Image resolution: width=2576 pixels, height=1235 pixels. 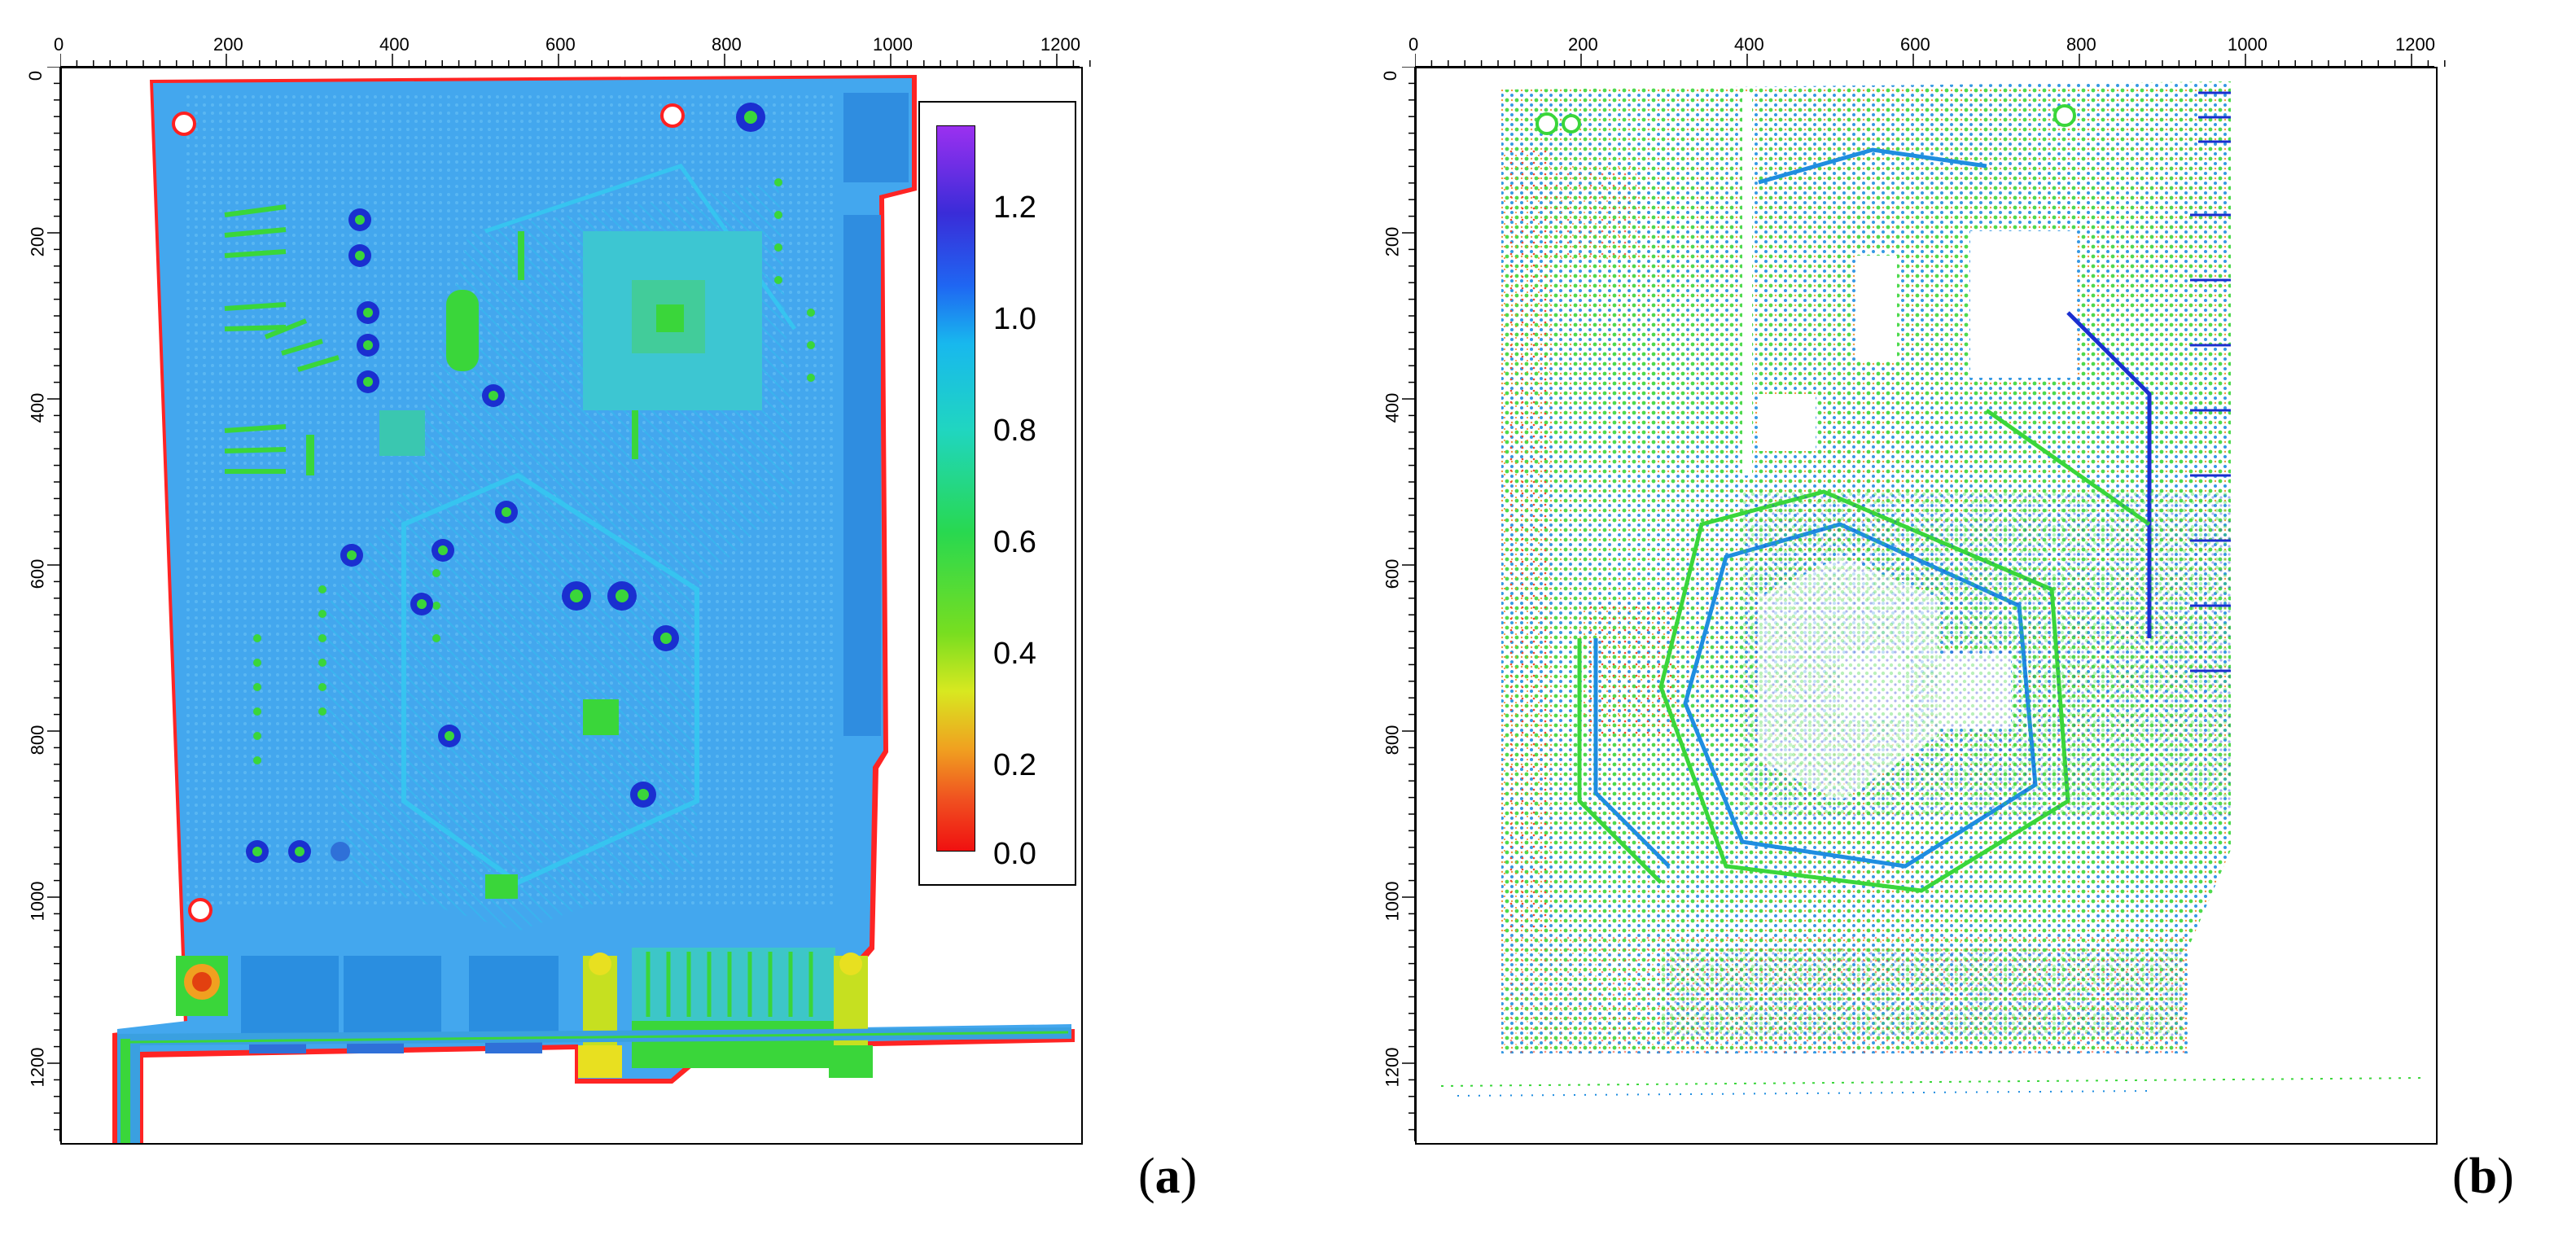 What do you see at coordinates (1014, 208) in the screenshot?
I see `colorbar-tick: 1.2` at bounding box center [1014, 208].